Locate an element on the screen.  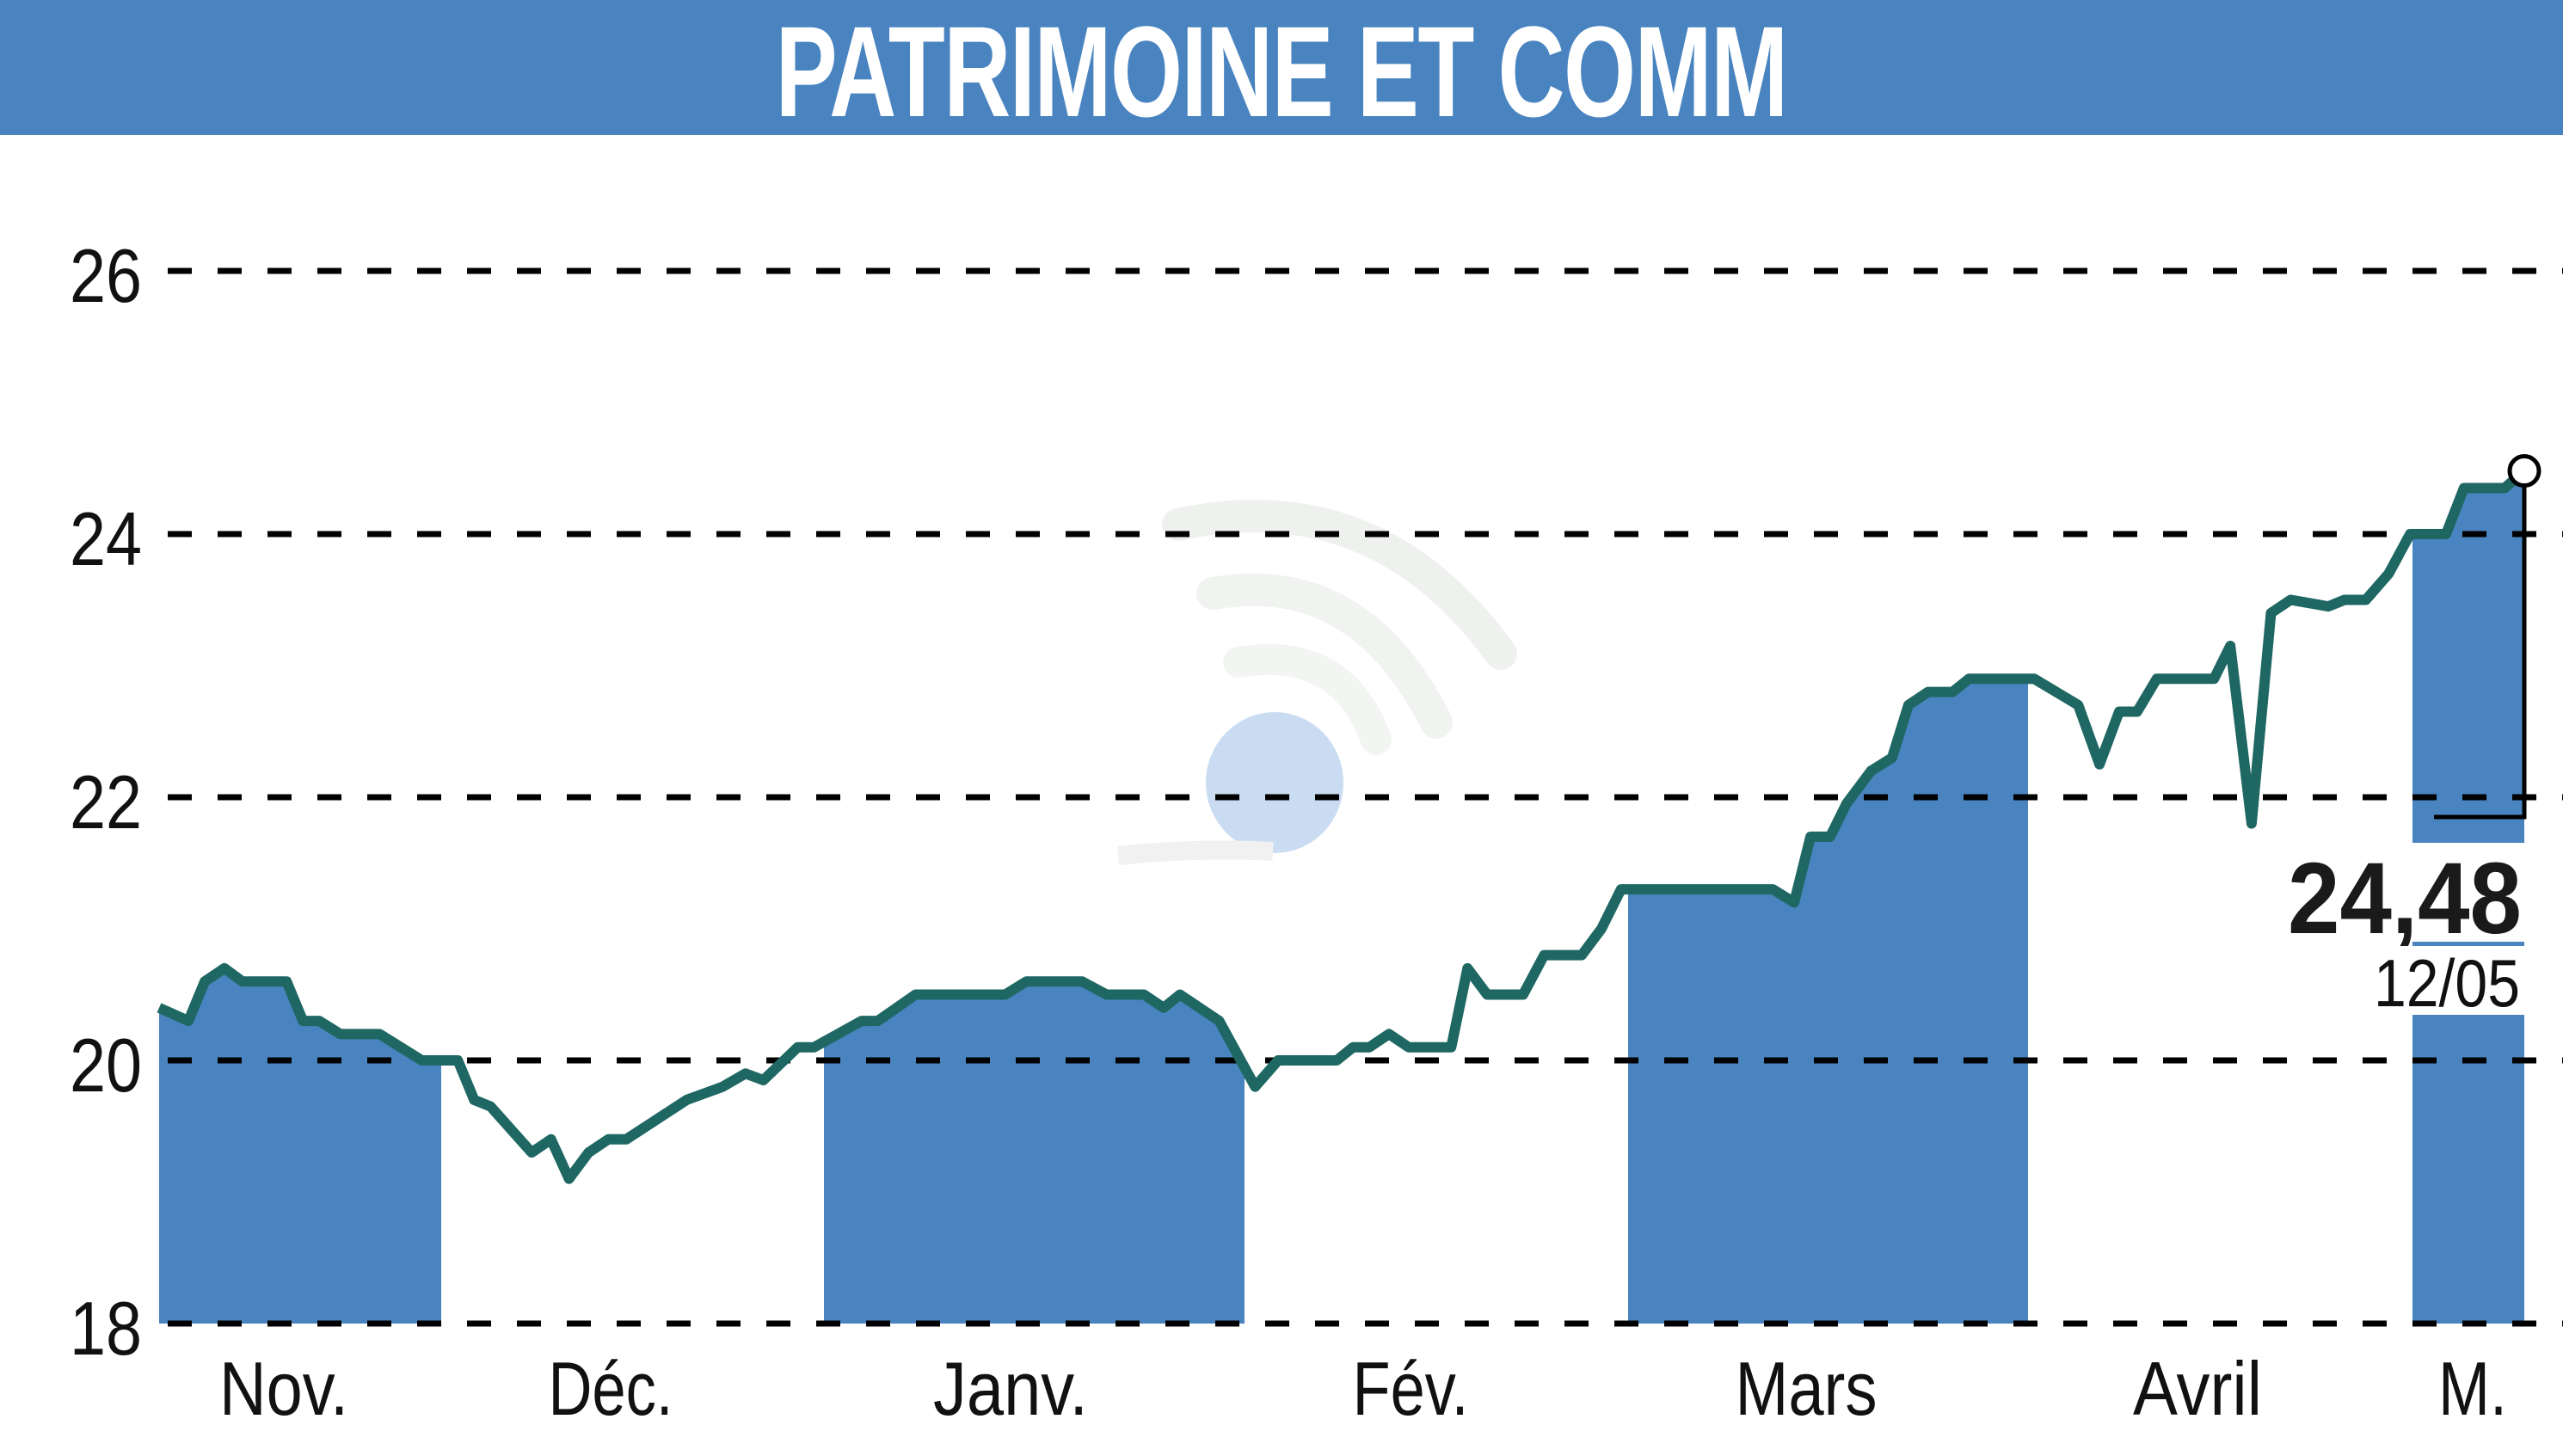
shade-Janv. is located at coordinates (1034, 1153).